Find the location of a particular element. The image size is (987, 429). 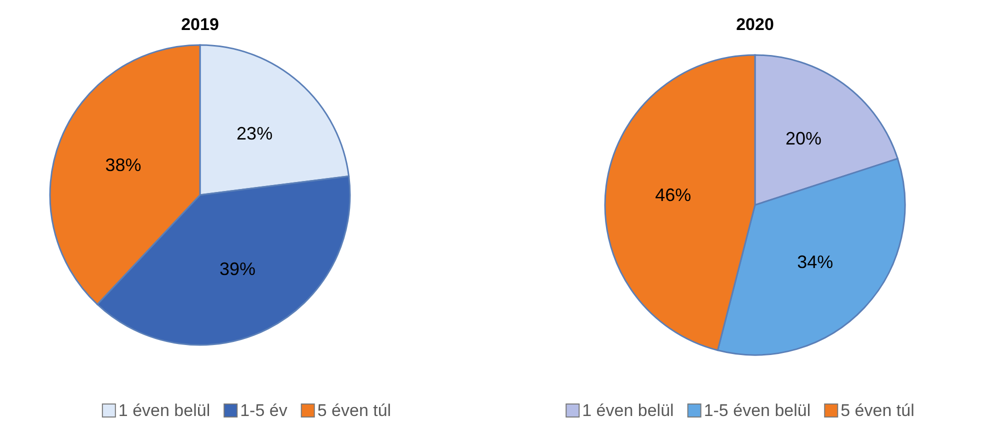

legend-label: 1-5 éven belül is located at coordinates (757, 410).